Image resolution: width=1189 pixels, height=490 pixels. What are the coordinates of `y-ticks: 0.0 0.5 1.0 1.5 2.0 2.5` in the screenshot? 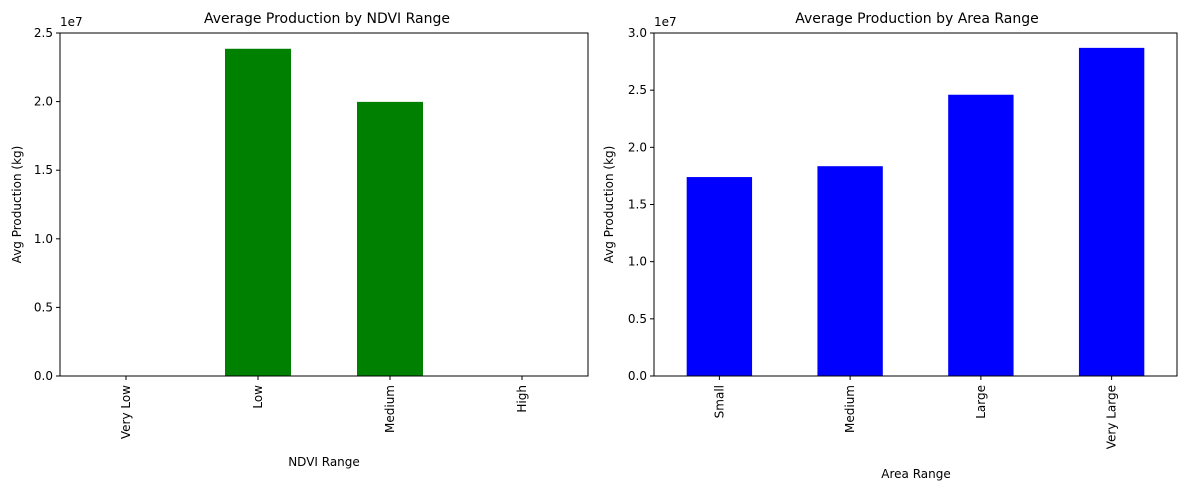 It's located at (47, 204).